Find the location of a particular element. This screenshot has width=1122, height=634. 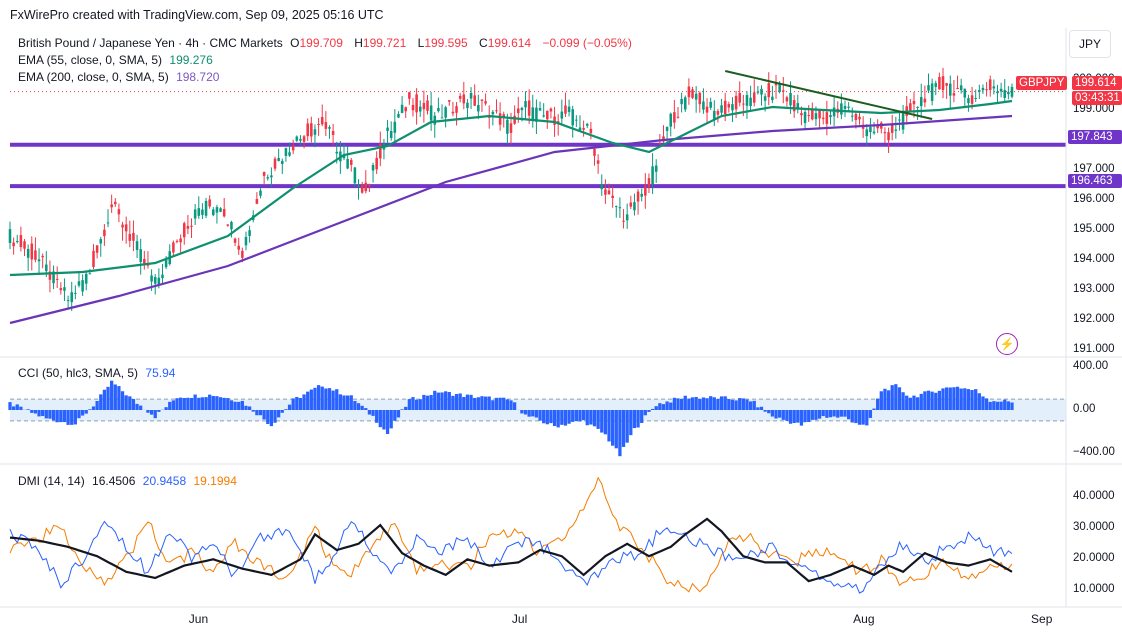

currency-button: JPY is located at coordinates (1090, 44).